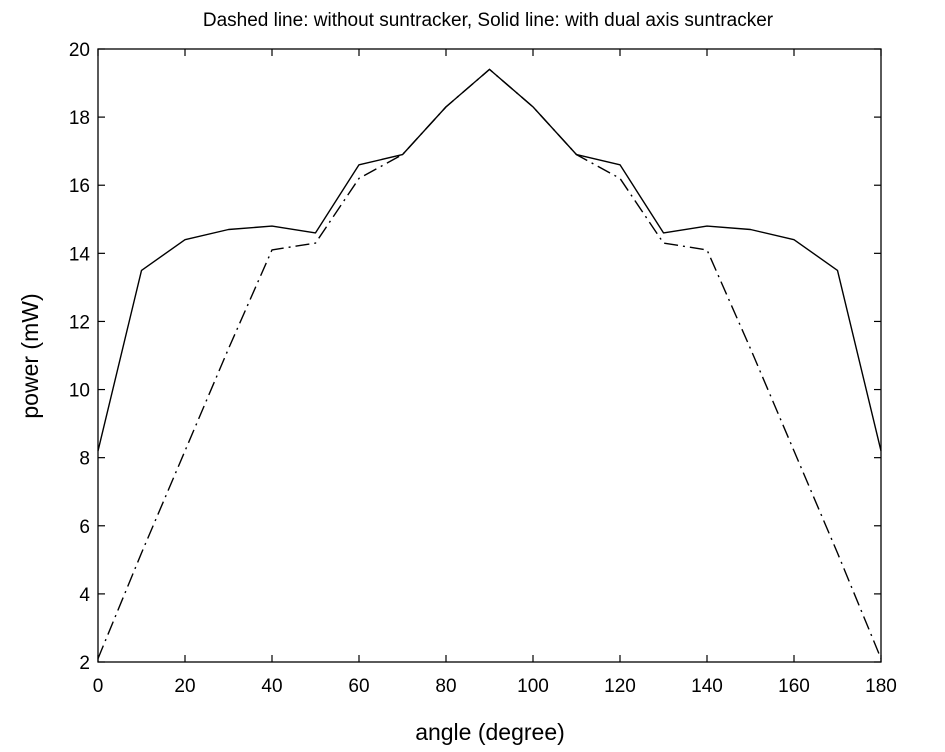 The height and width of the screenshot is (752, 945). What do you see at coordinates (84, 663) in the screenshot?
I see `y-tick-label: 2` at bounding box center [84, 663].